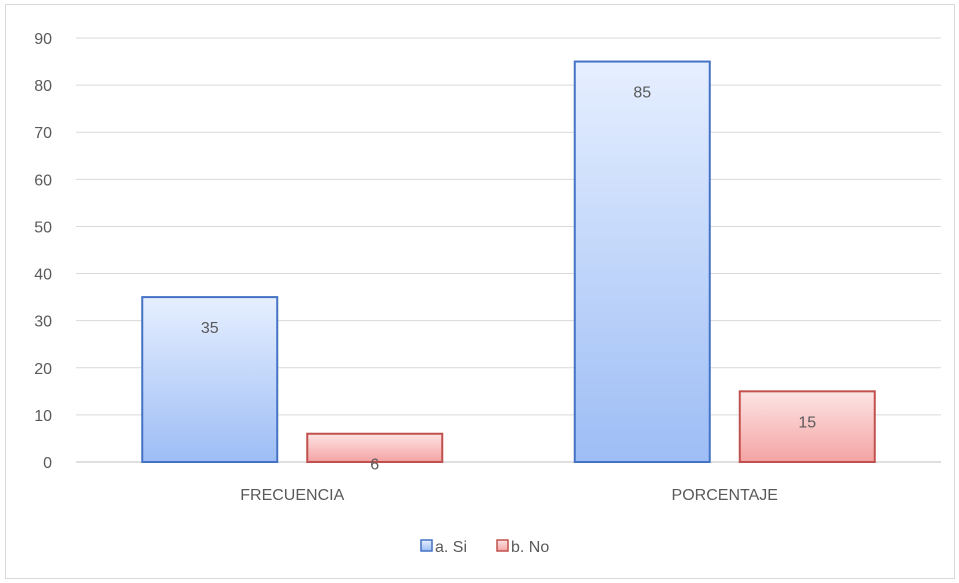 The height and width of the screenshot is (583, 959). Describe the element at coordinates (43, 39) in the screenshot. I see `y-tick-label: 90` at that location.